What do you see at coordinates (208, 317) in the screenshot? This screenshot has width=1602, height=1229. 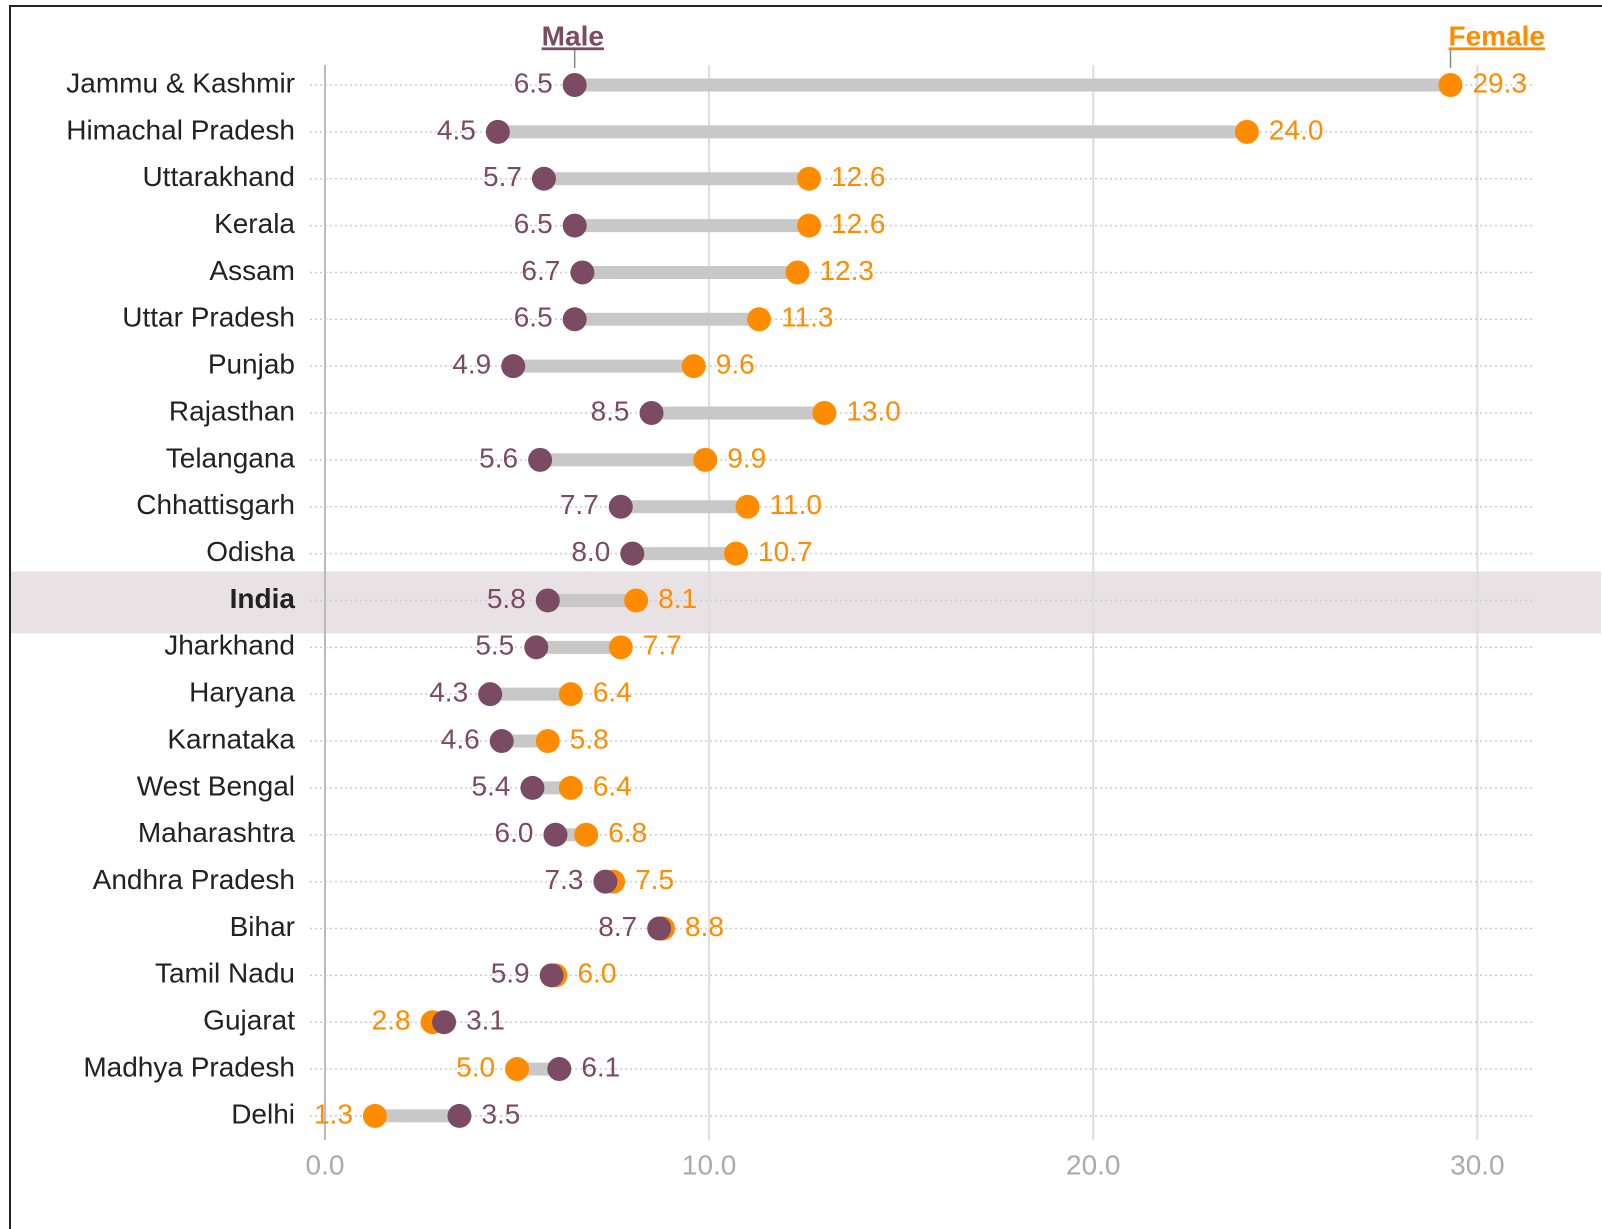 I see `category-label: Uttar Pradesh` at bounding box center [208, 317].